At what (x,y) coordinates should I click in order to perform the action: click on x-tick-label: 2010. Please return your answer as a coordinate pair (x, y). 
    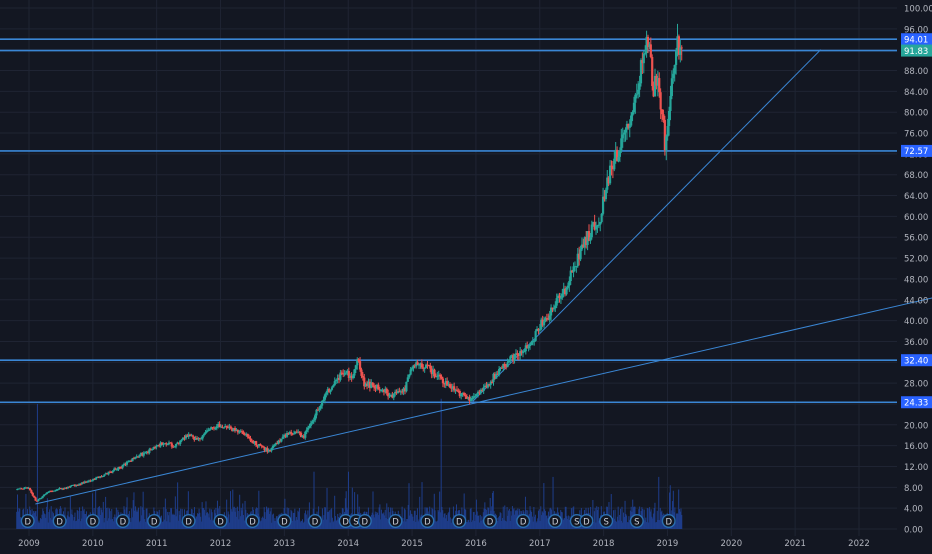
    Looking at the image, I should click on (93, 544).